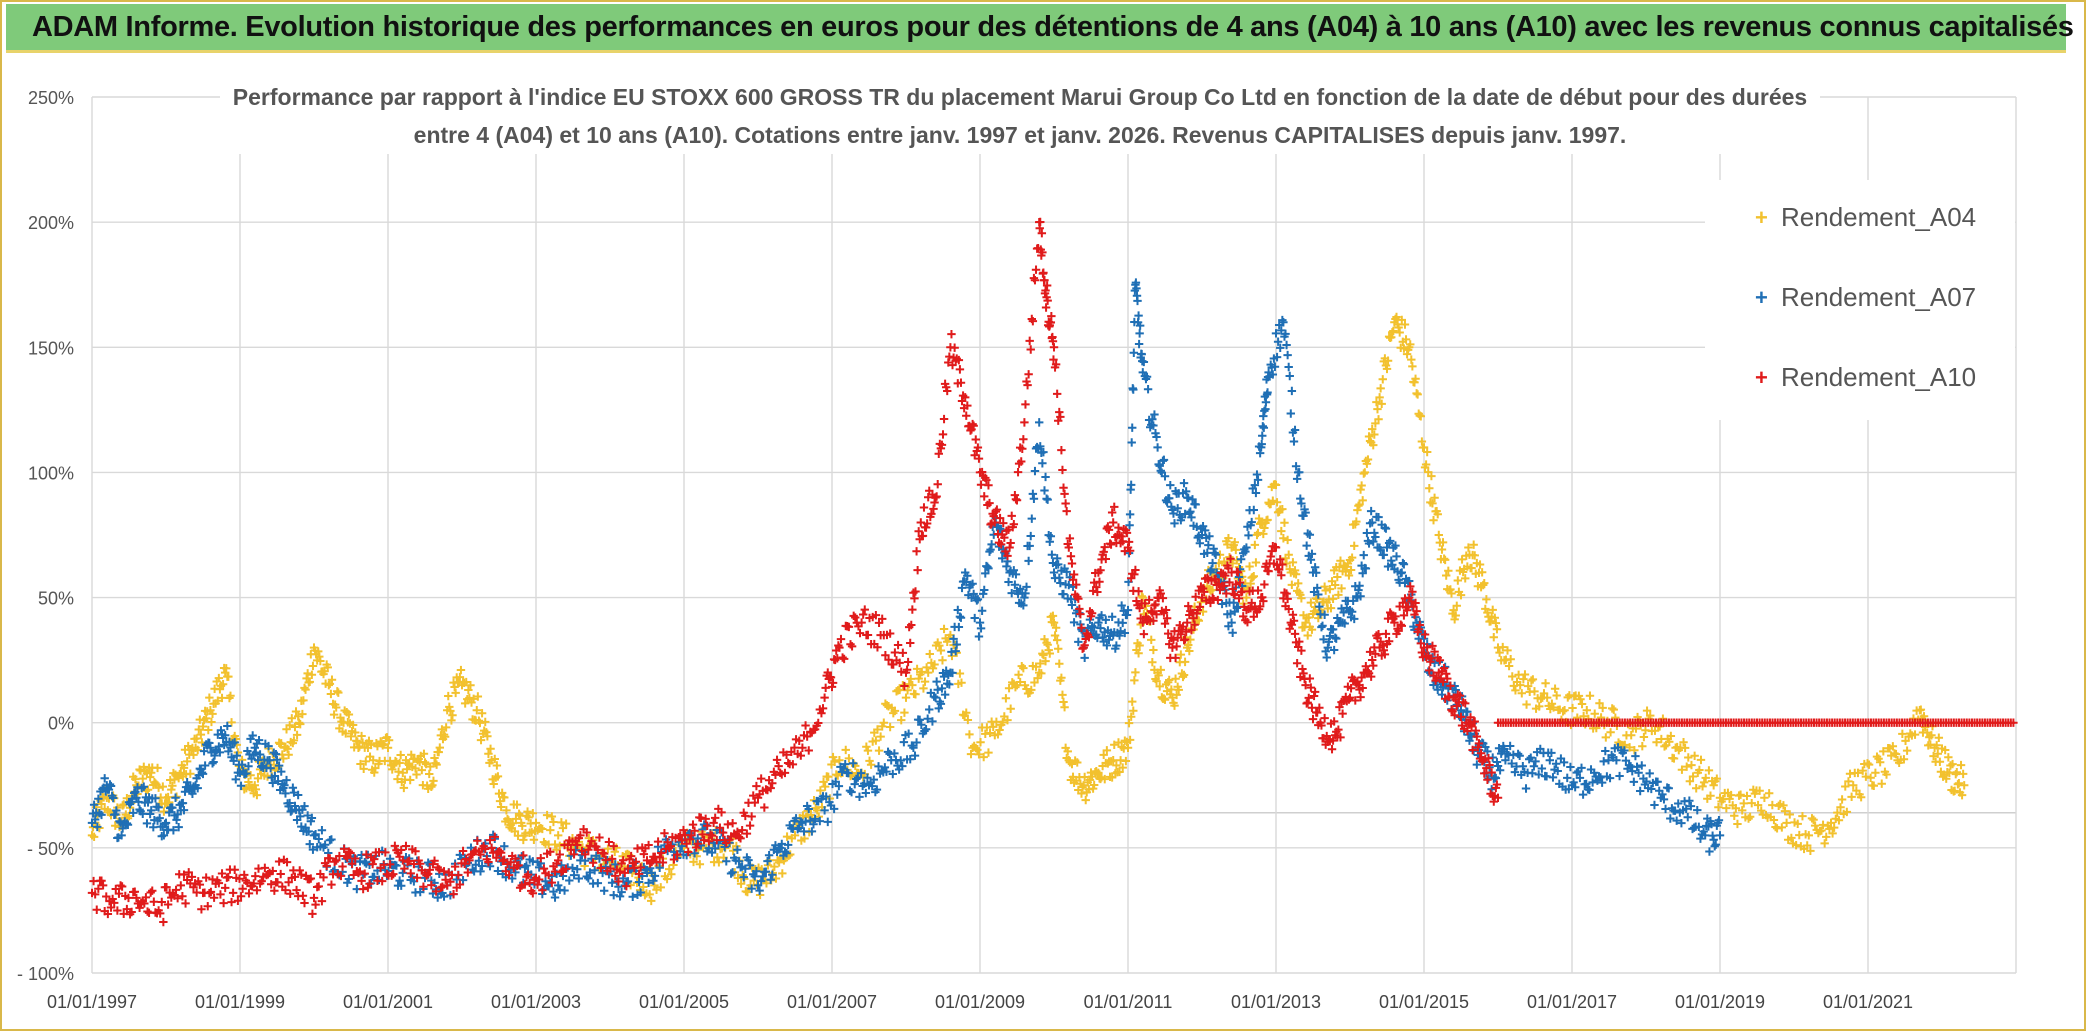  Describe the element at coordinates (51, 348) in the screenshot. I see `y-tick-label: 150%` at that location.